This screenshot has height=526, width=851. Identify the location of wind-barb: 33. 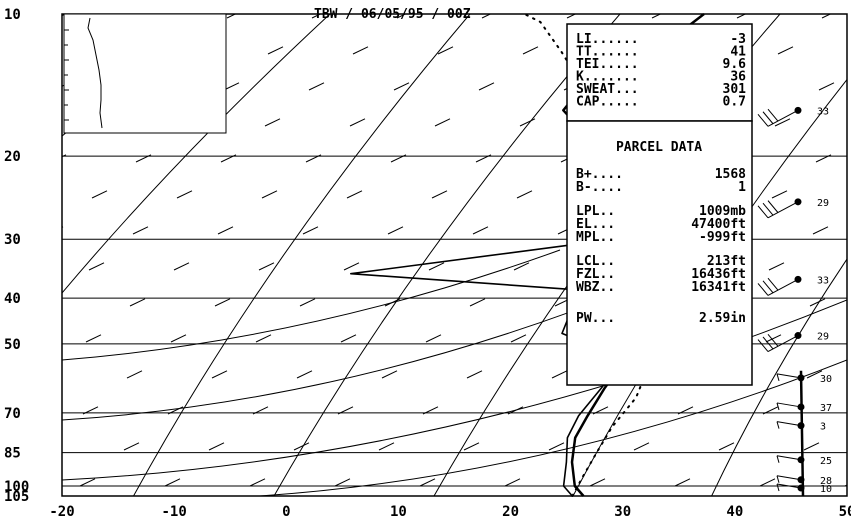
(793, 116).